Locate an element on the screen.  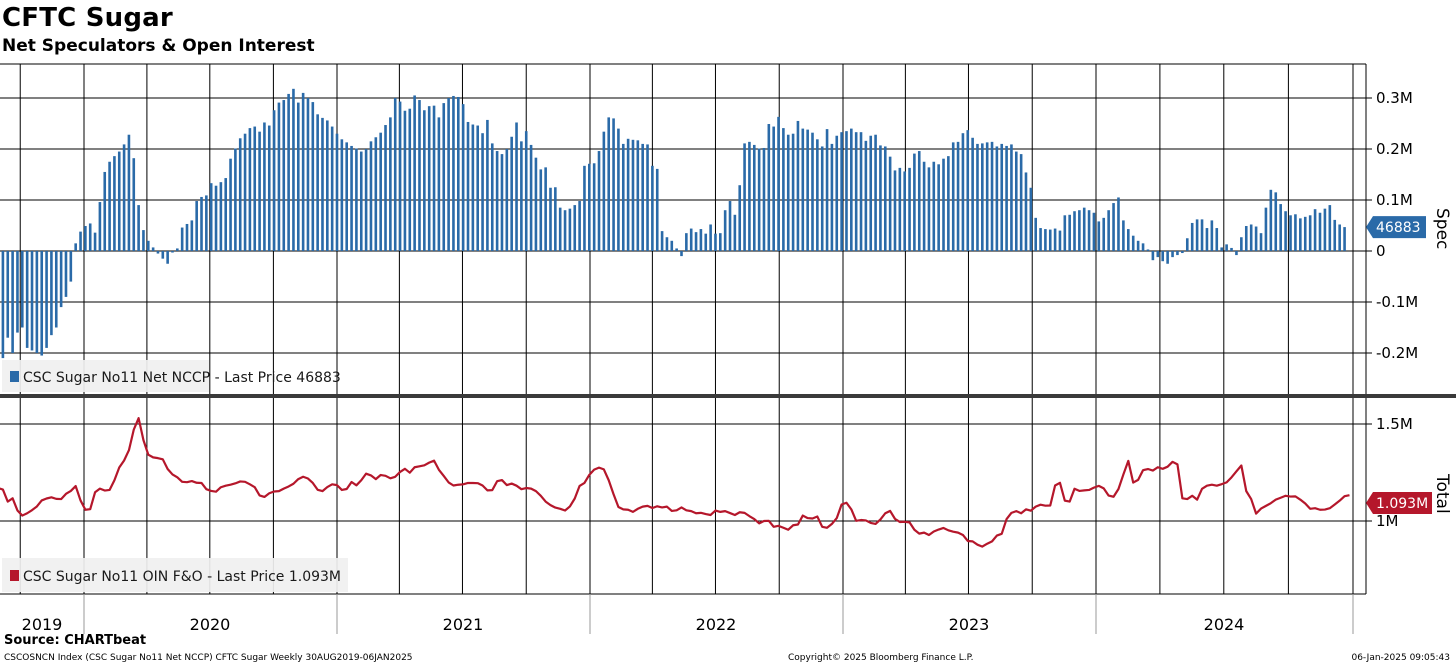
panel-divider is located at coordinates (728, 396).